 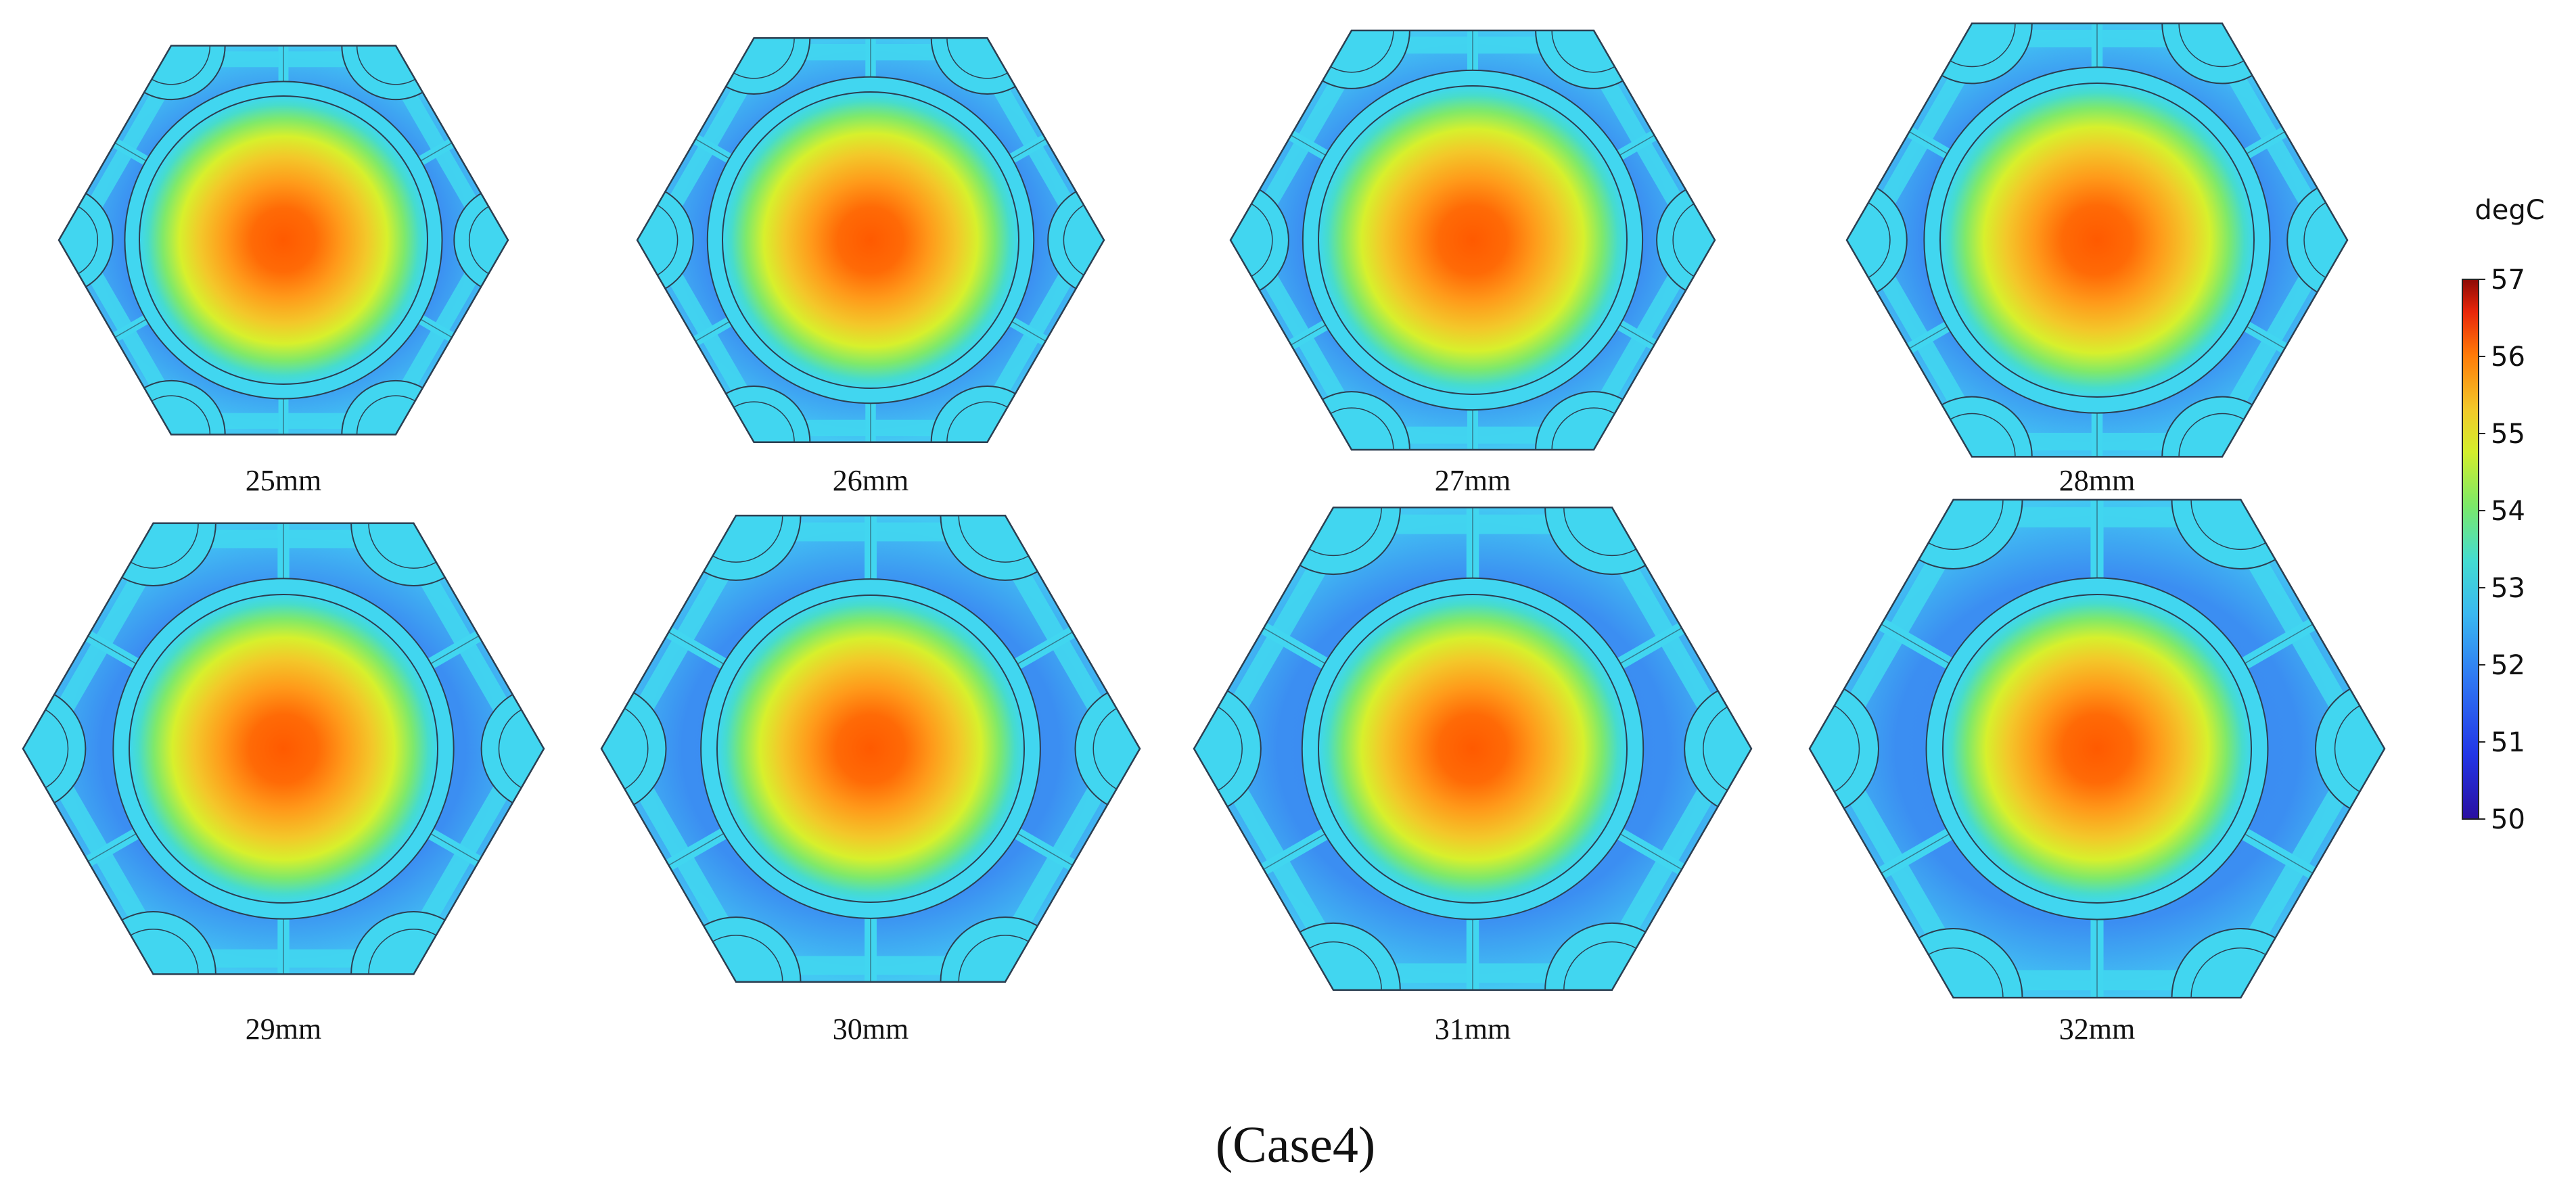 I want to click on contour-panel-32mm, so click(x=2097, y=748).